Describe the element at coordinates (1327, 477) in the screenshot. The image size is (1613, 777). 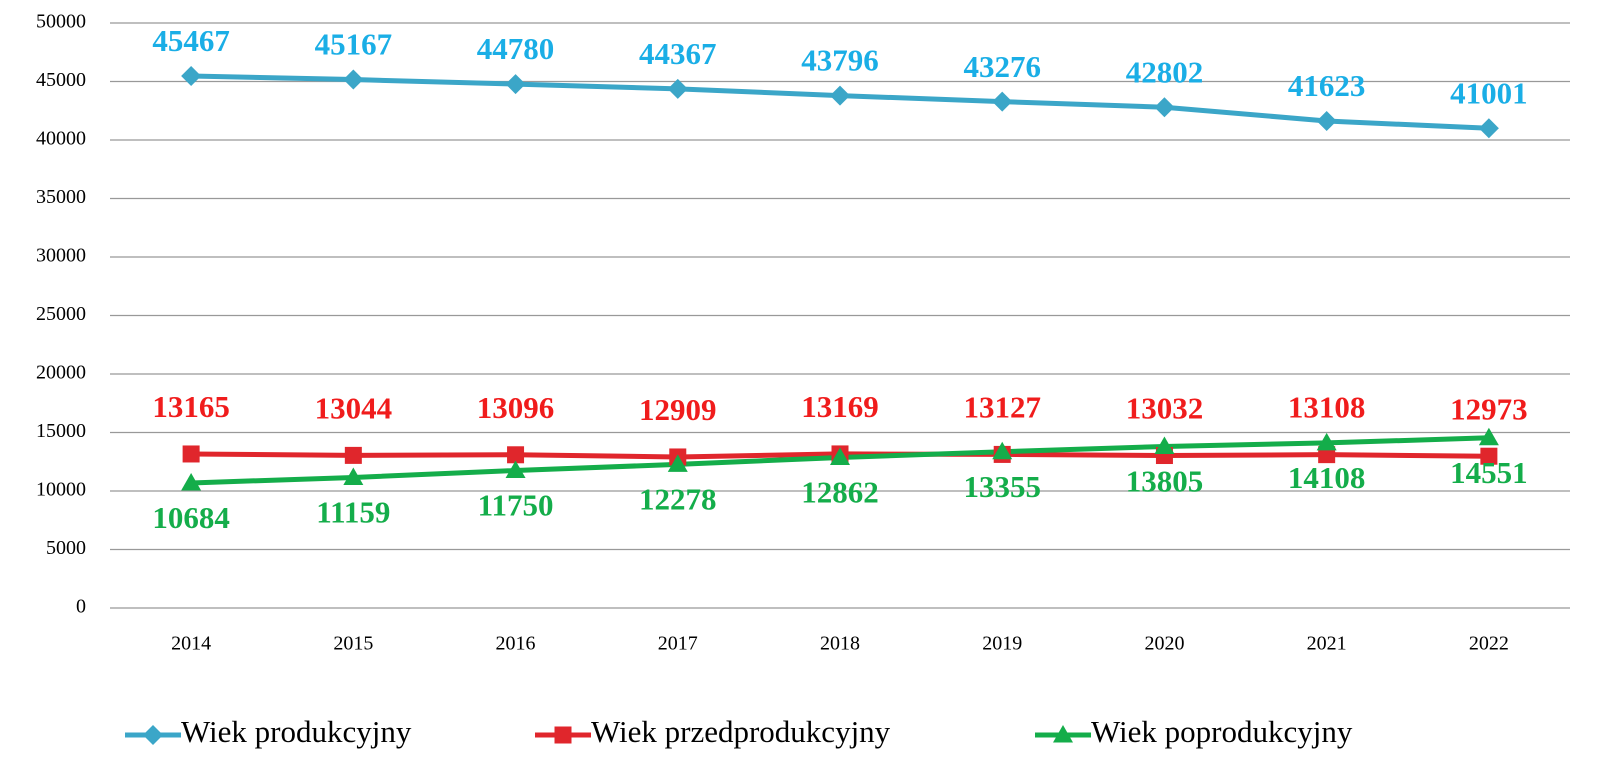
I see `data-label: 14108` at that location.